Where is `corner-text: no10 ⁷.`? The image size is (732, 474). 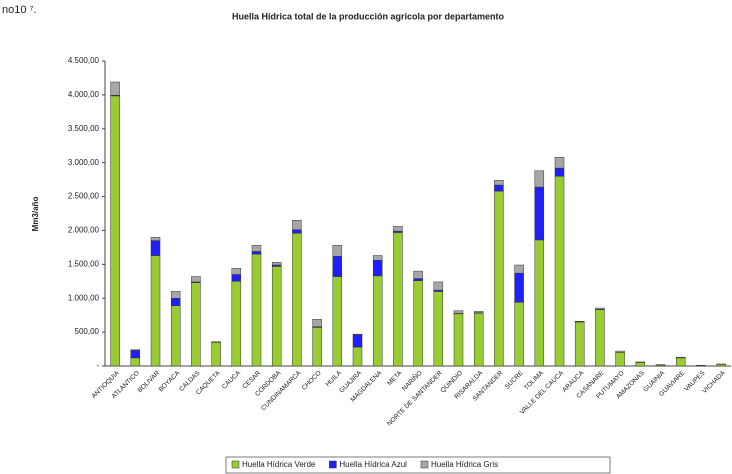
corner-text: no10 ⁷. is located at coordinates (19, 10).